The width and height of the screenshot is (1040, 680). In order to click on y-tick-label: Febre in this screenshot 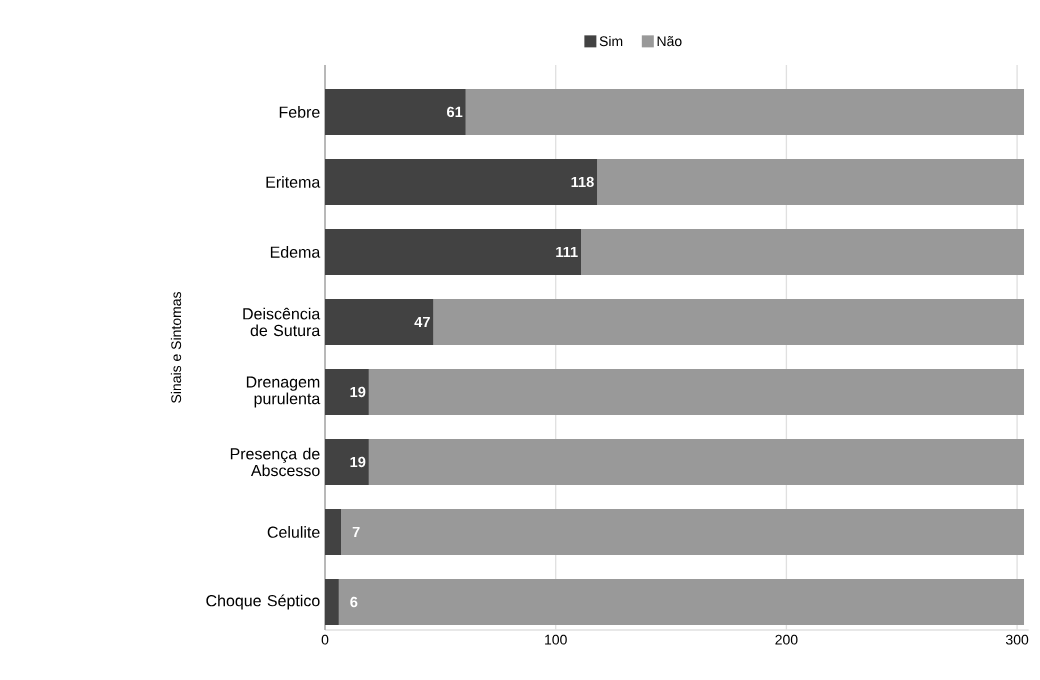, I will do `click(299, 112)`.